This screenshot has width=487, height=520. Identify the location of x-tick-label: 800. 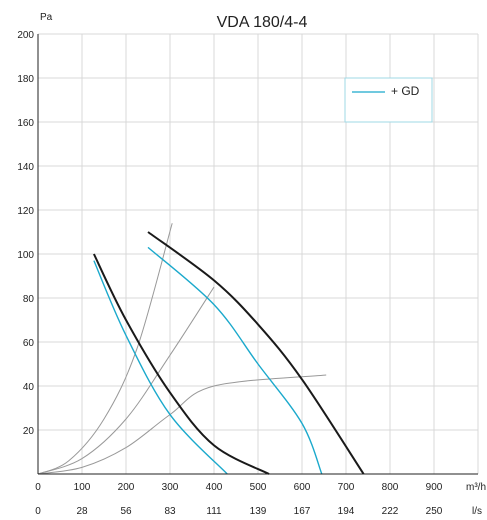
(390, 487).